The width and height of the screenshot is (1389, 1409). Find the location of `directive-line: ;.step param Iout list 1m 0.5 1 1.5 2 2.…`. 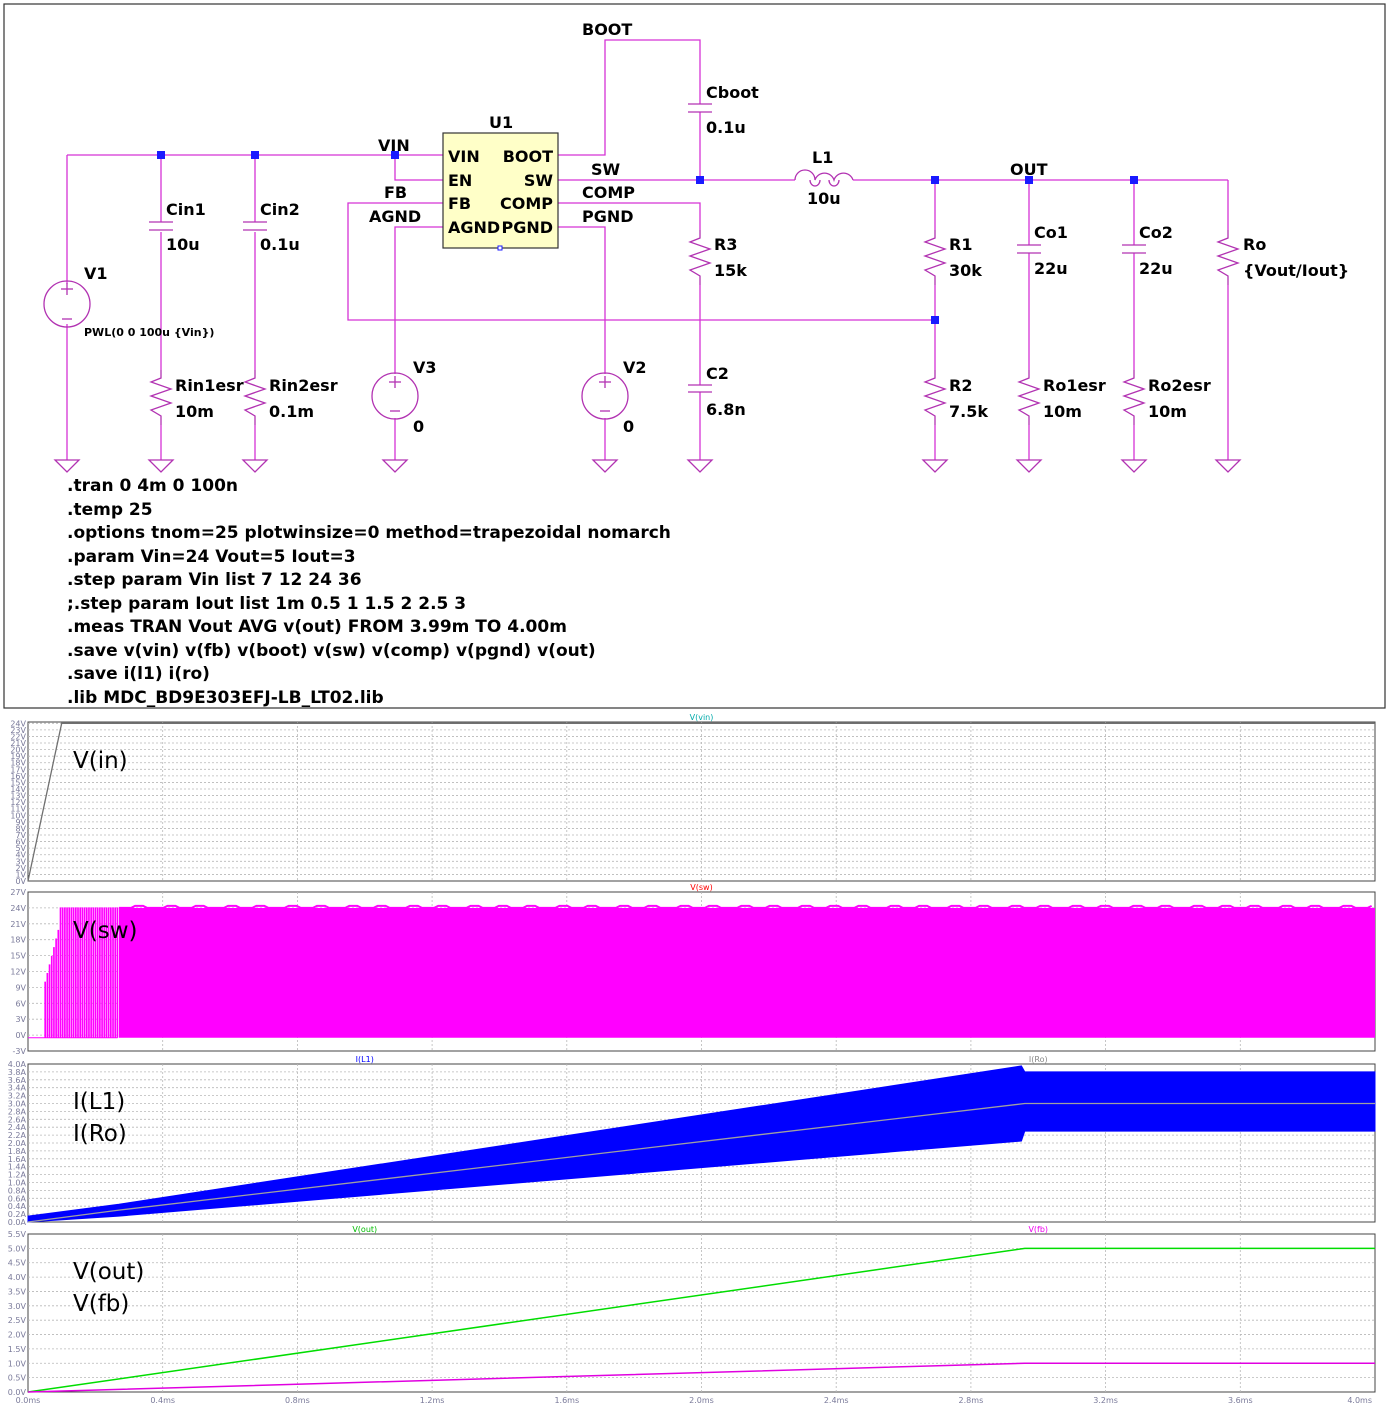

directive-line: ;.step param Iout list 1m 0.5 1 1.5 2 2.… is located at coordinates (266, 604).